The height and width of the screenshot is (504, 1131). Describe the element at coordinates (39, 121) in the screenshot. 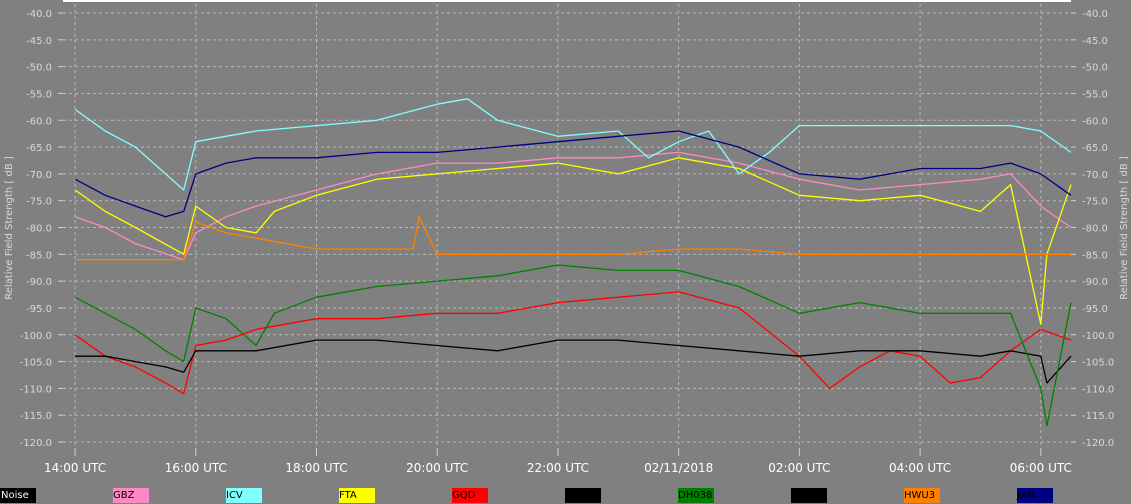

I see `y-tick-label-left: -60.0` at that location.